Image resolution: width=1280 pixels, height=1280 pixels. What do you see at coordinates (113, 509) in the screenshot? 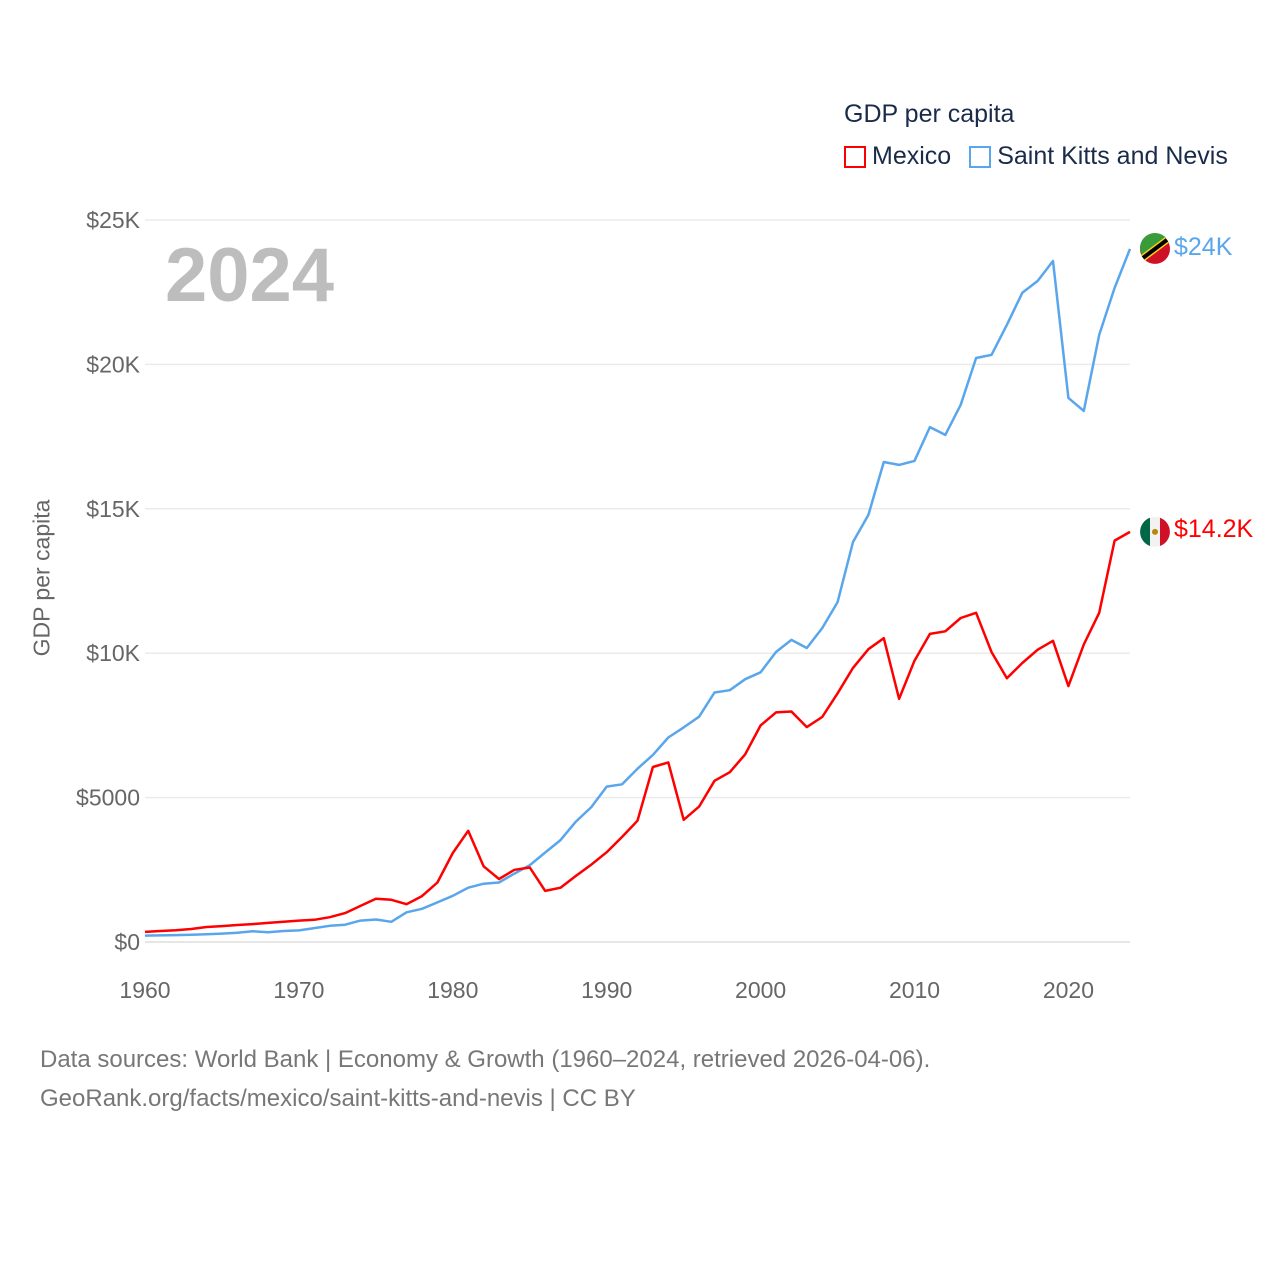
I see `y-tick-label: $15K` at bounding box center [113, 509].